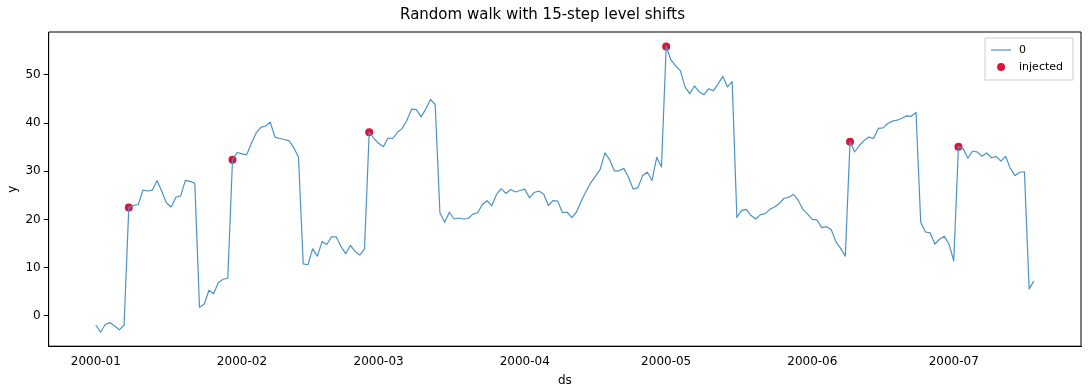 The image size is (1089, 390). What do you see at coordinates (812, 360) in the screenshot?
I see `x-tick-label: 2000-06` at bounding box center [812, 360].